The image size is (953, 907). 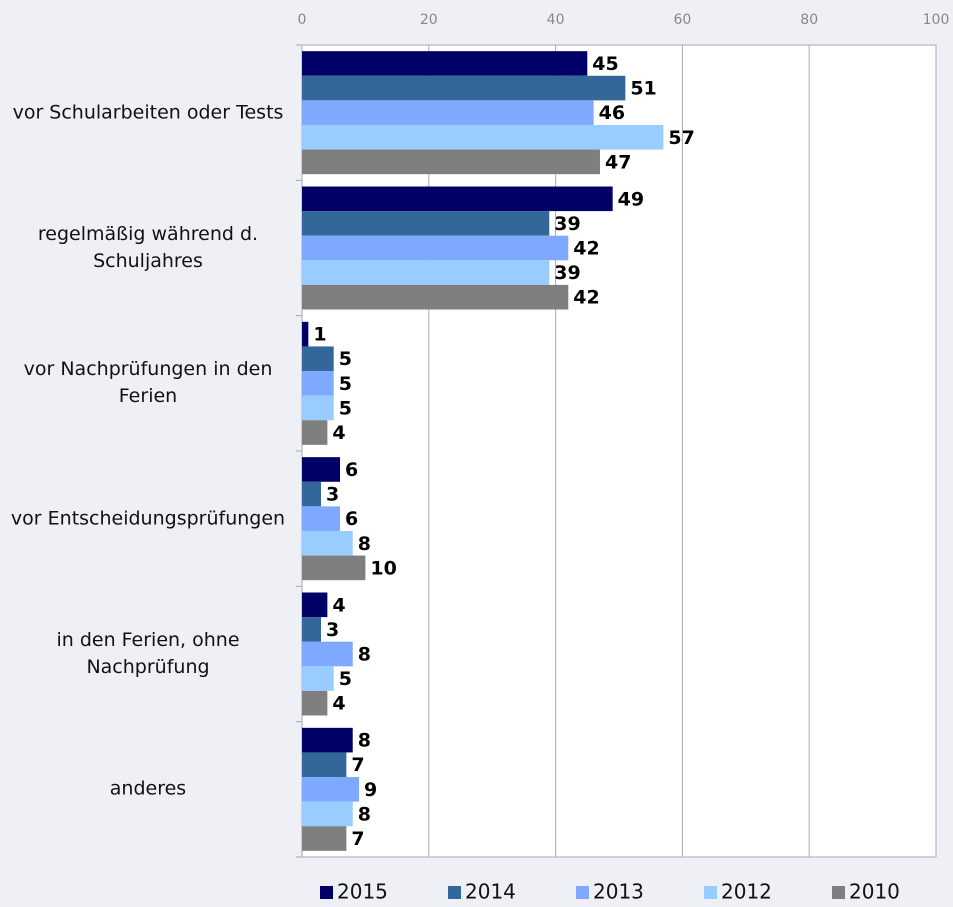 What do you see at coordinates (148, 247) in the screenshot?
I see `category-label: regelmäßig während d. Schuljahres` at bounding box center [148, 247].